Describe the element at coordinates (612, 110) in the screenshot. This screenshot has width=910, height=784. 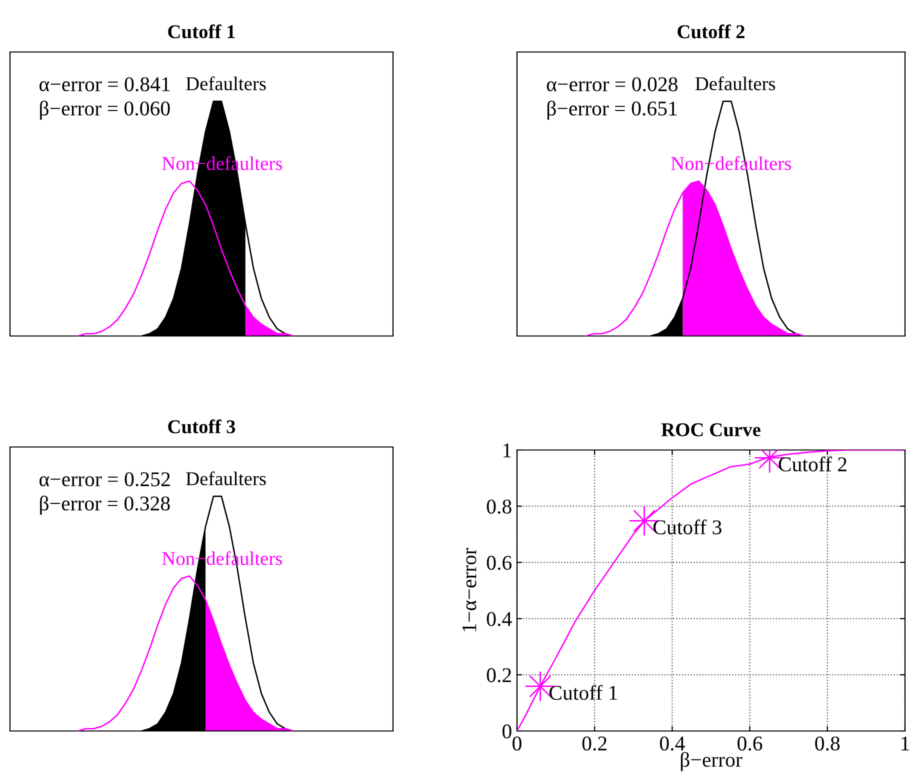
I see `annotation: β−error = 0.651` at that location.